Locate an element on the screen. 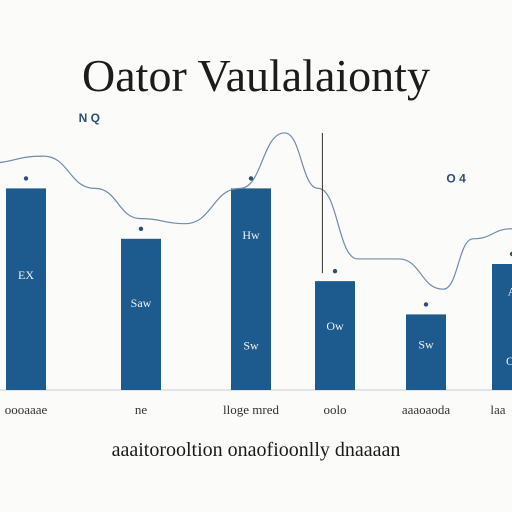  chart-caption: aaaitorooltion onaofioonlly dnaaaan is located at coordinates (256, 450).